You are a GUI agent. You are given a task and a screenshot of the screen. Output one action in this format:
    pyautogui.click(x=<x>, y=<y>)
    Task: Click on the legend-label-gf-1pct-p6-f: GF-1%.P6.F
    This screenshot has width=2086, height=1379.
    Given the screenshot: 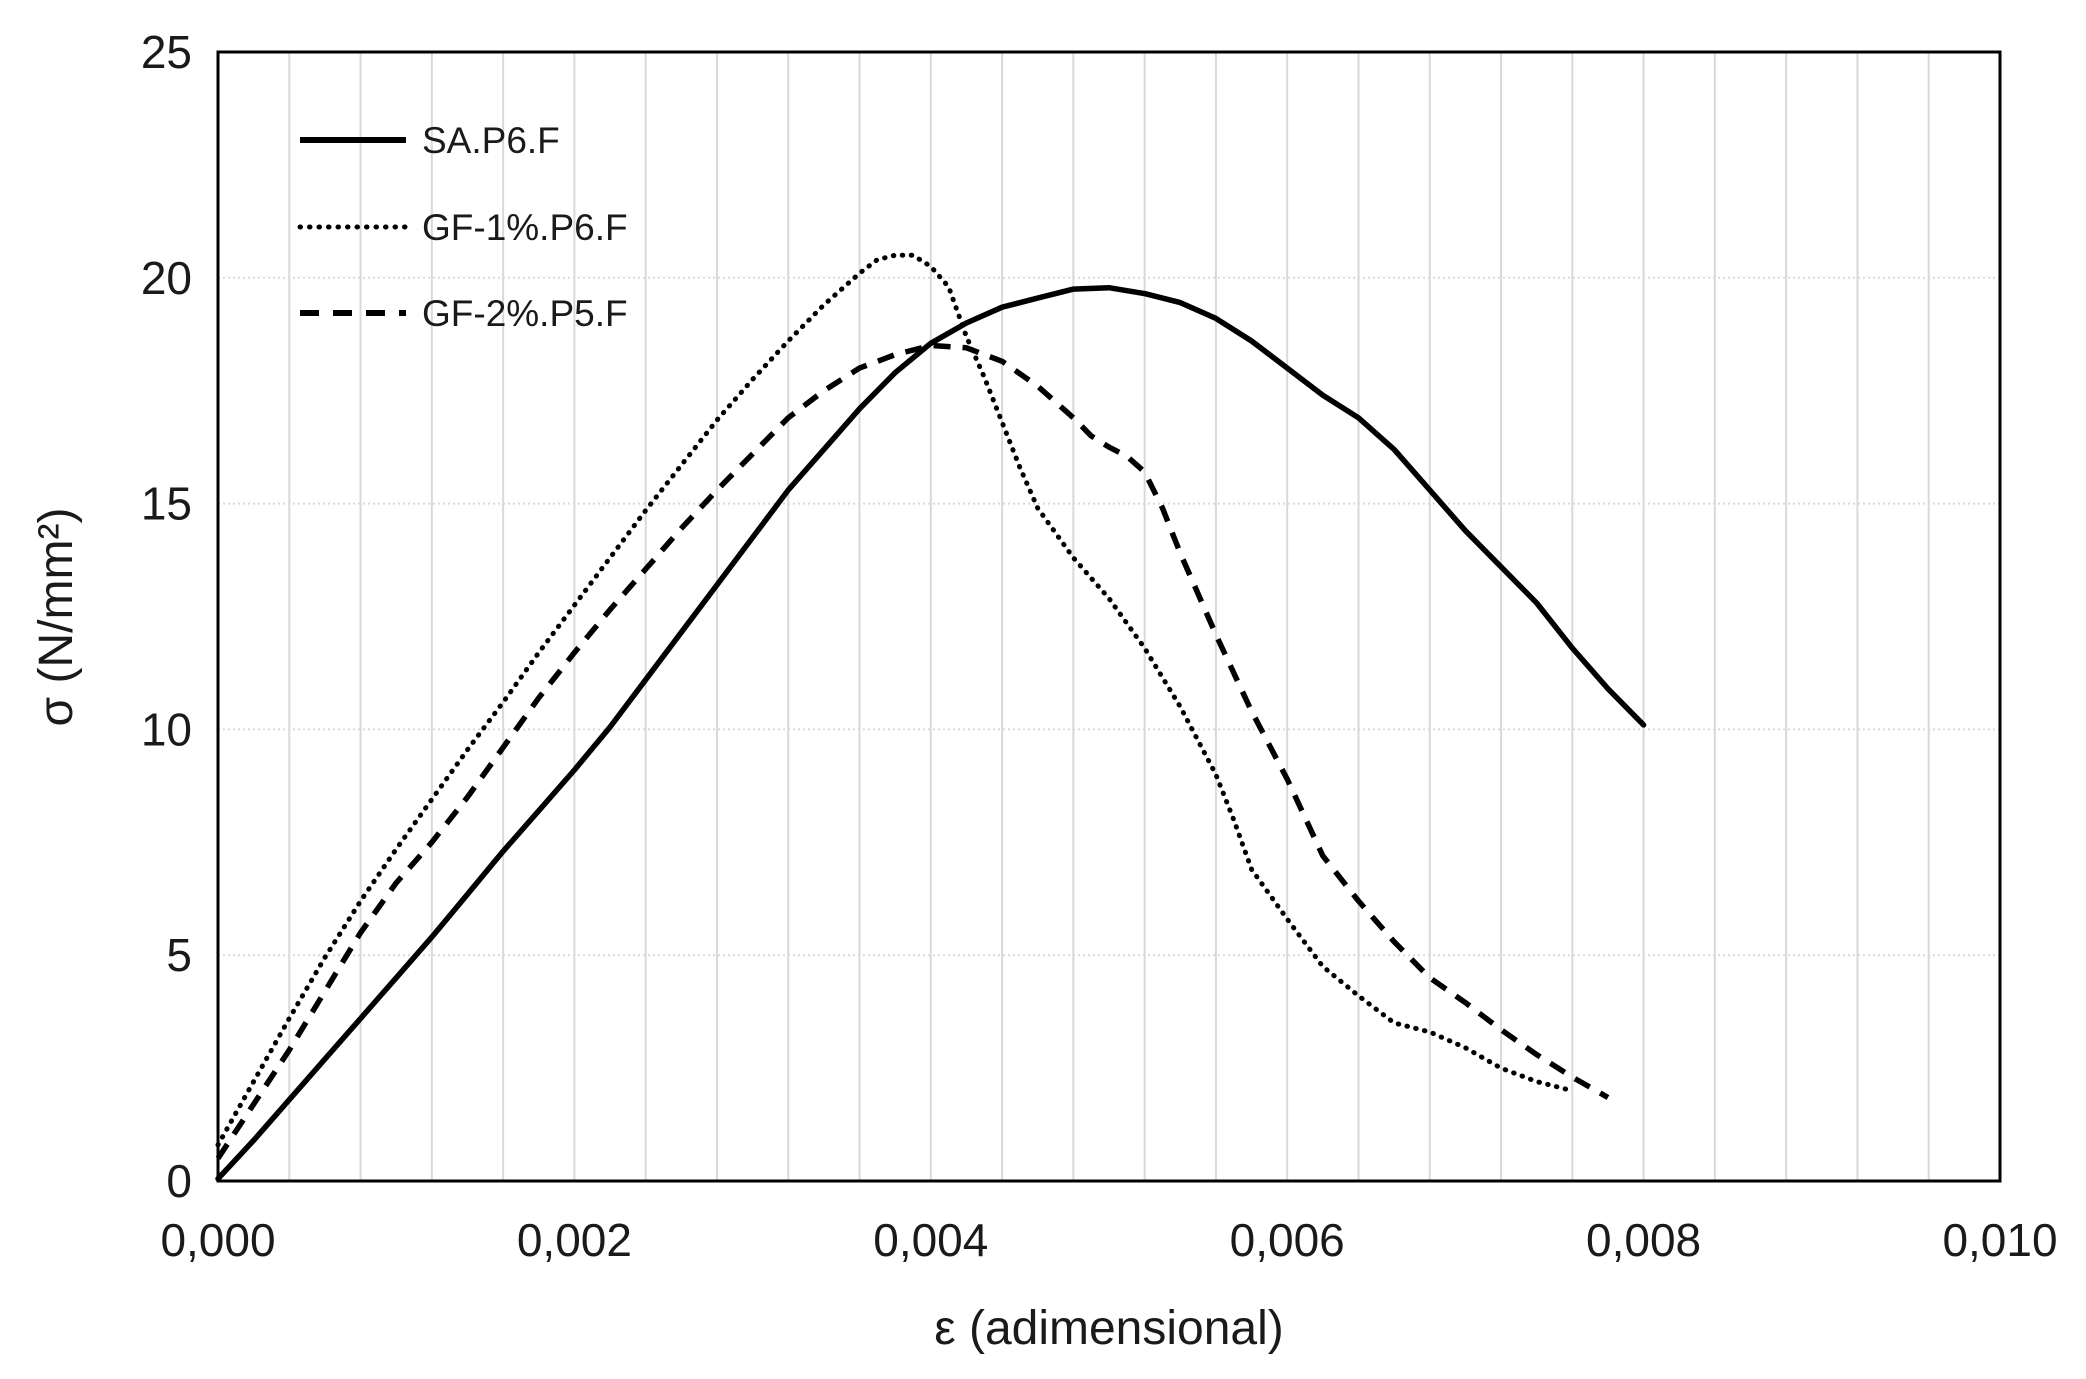 What is the action you would take?
    pyautogui.click(x=525, y=227)
    